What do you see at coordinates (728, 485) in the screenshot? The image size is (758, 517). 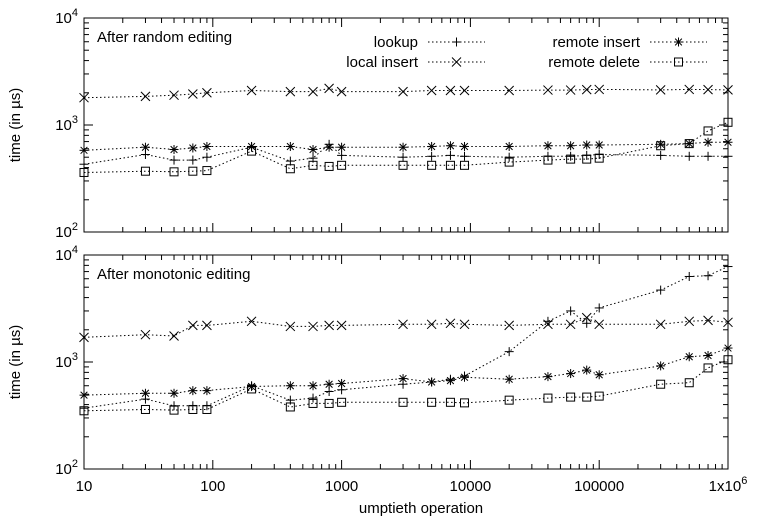 I see `x-tick-label: 1x10⁶` at bounding box center [728, 485].